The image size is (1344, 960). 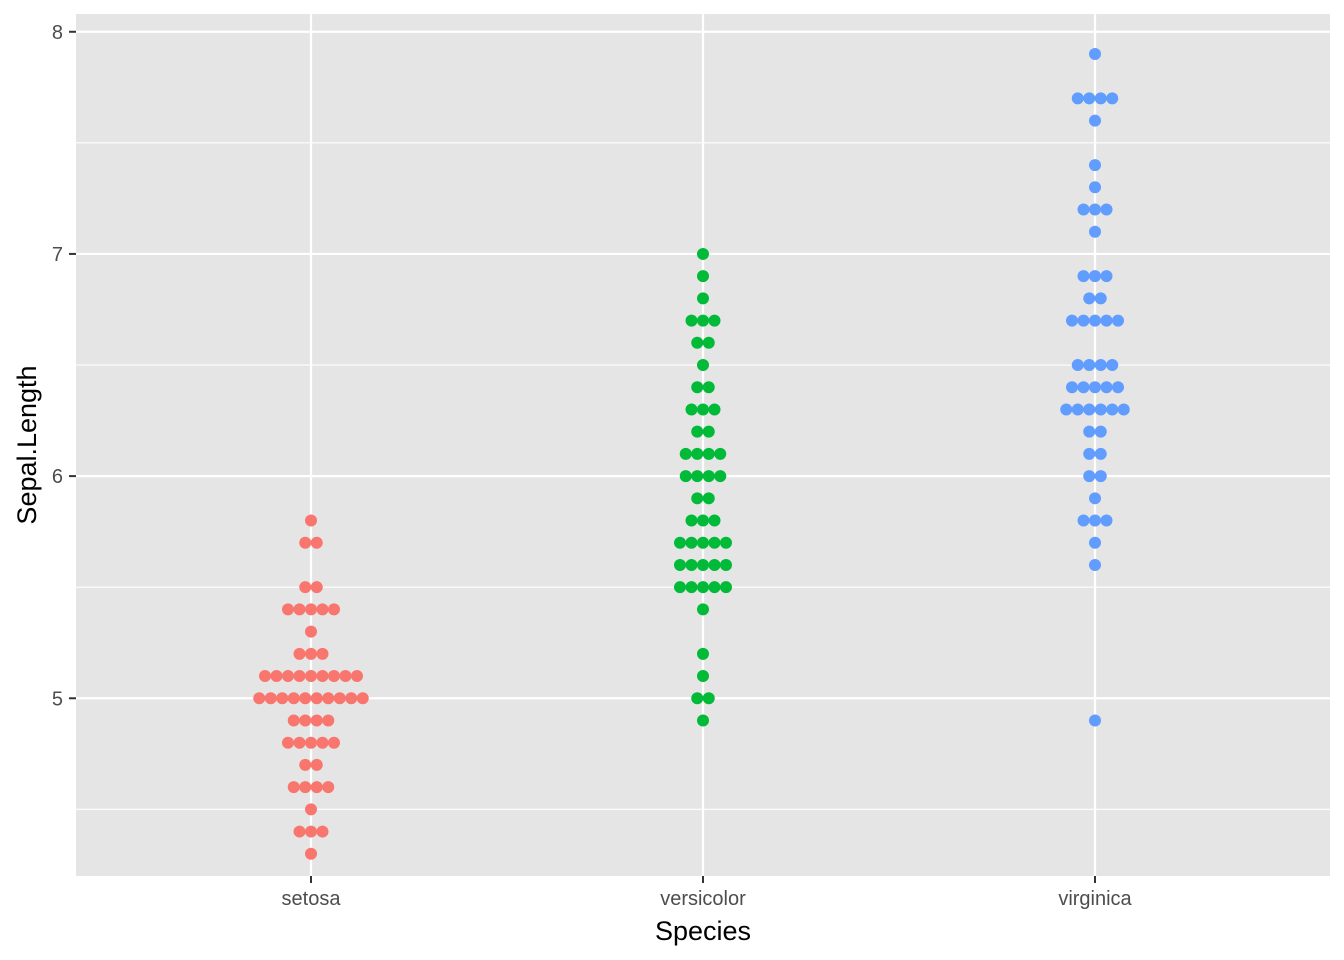 What do you see at coordinates (57, 33) in the screenshot?
I see `y-tick-label: 8` at bounding box center [57, 33].